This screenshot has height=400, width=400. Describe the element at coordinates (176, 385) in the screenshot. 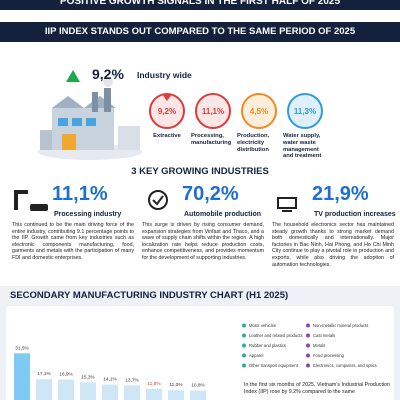

I see `bar-label: 11,0%` at that location.